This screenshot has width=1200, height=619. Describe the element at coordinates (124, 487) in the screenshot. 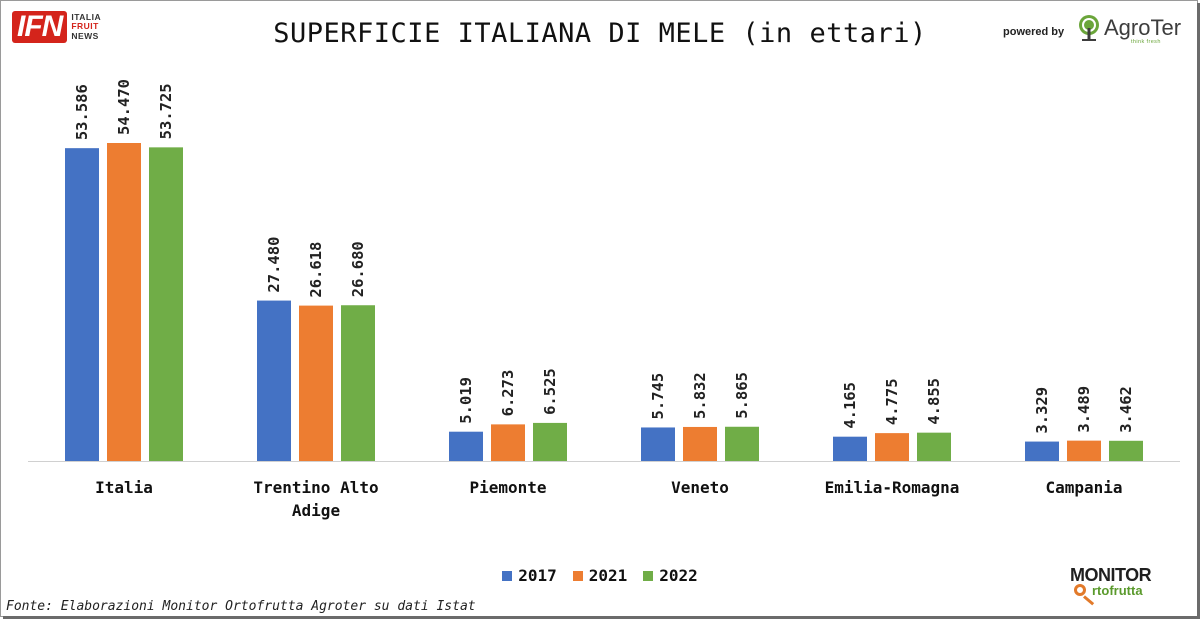

I see `category-label-0: Italia` at that location.